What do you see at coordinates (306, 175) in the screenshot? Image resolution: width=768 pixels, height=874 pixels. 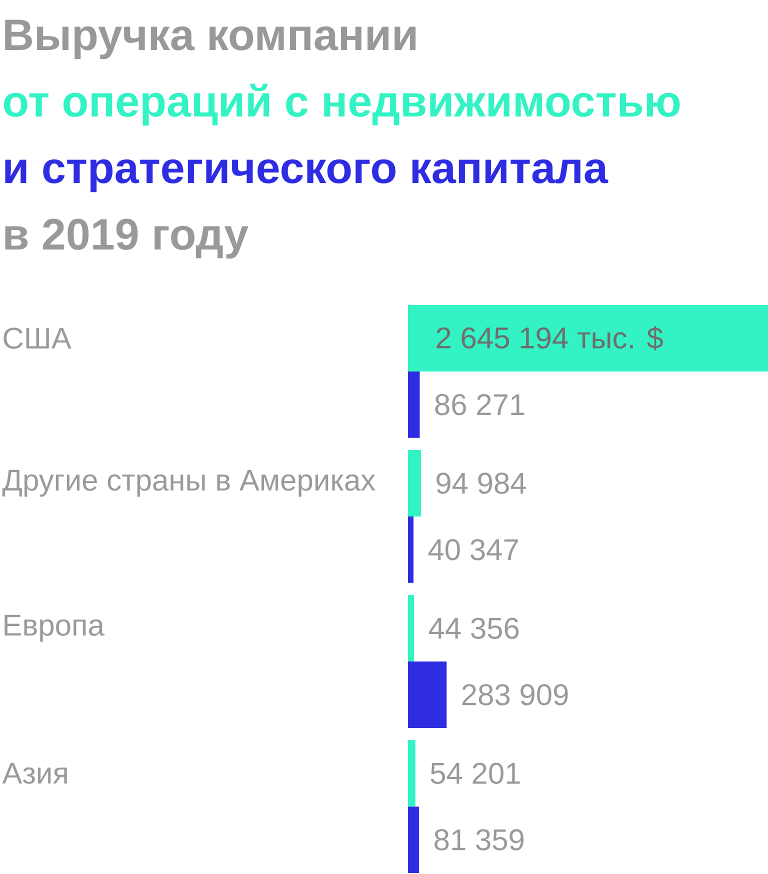 I see `text: и стратегического капитала` at bounding box center [306, 175].